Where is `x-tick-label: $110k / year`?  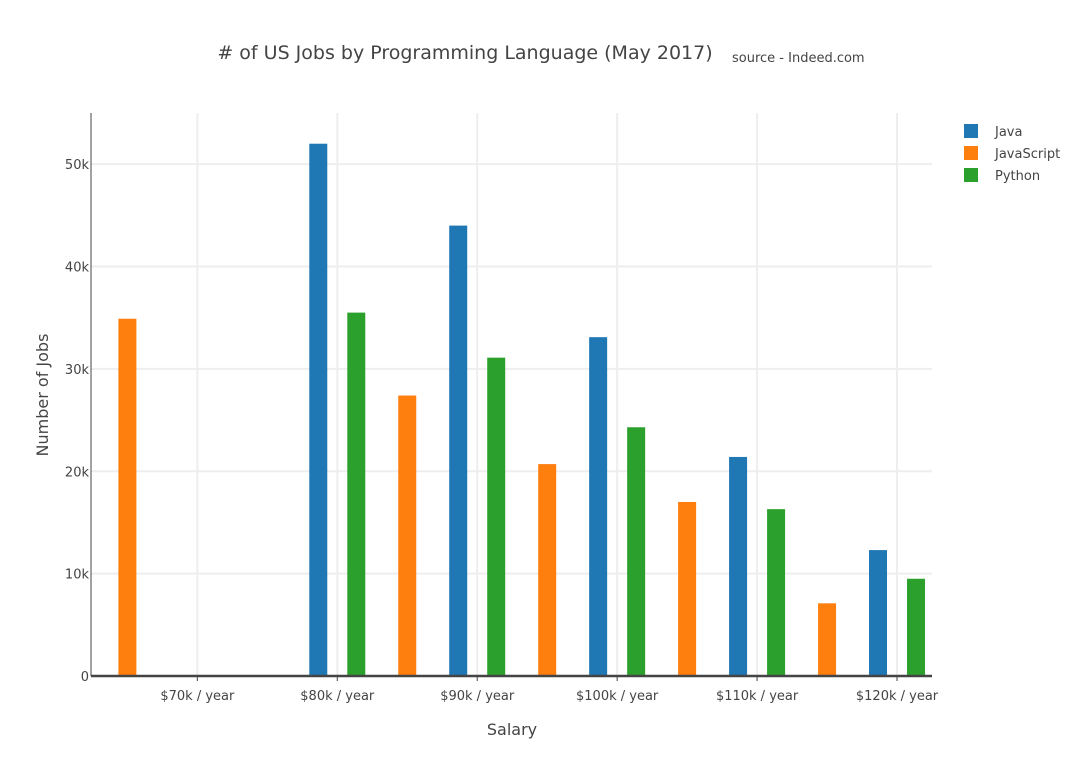
x-tick-label: $110k / year is located at coordinates (757, 696).